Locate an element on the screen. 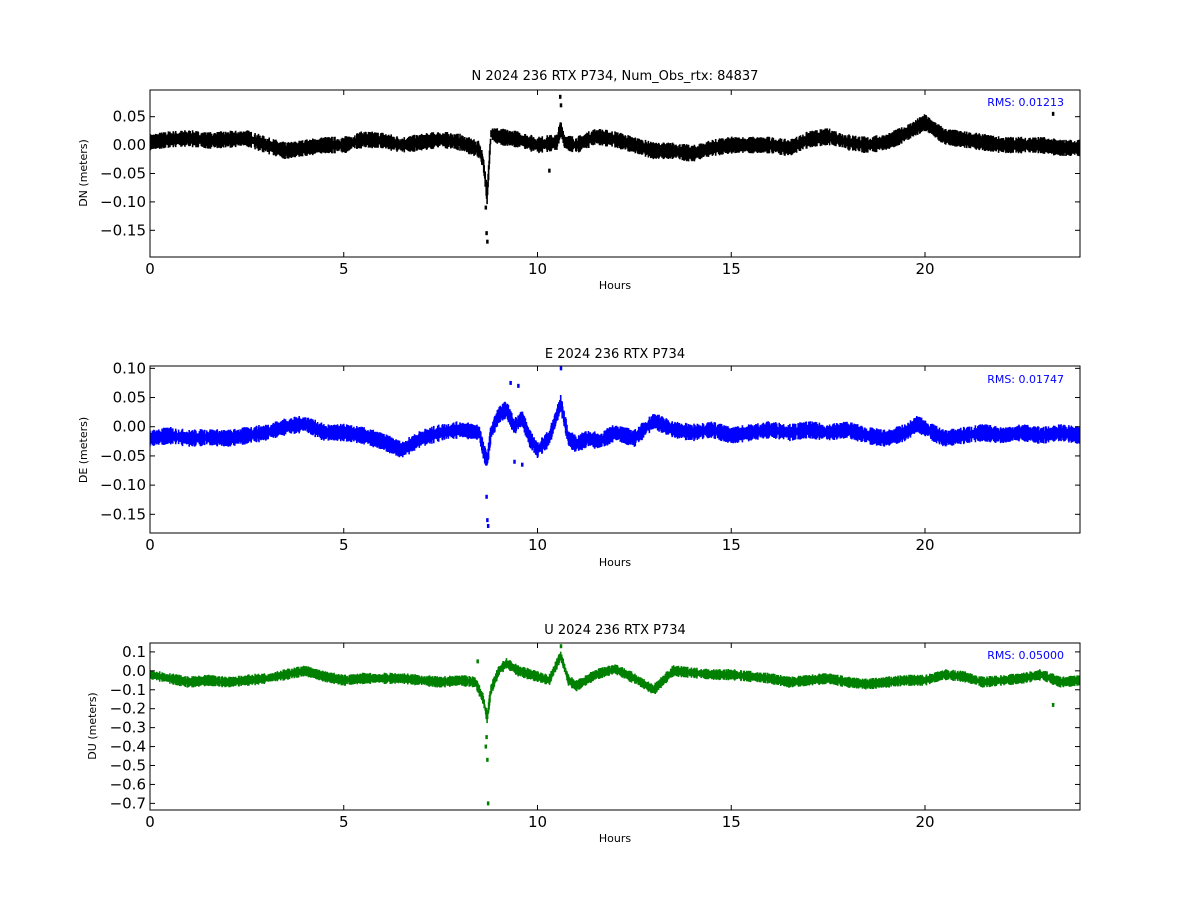 This screenshot has width=1200, height=900. y-tick-label: −0.5 is located at coordinates (128, 766).